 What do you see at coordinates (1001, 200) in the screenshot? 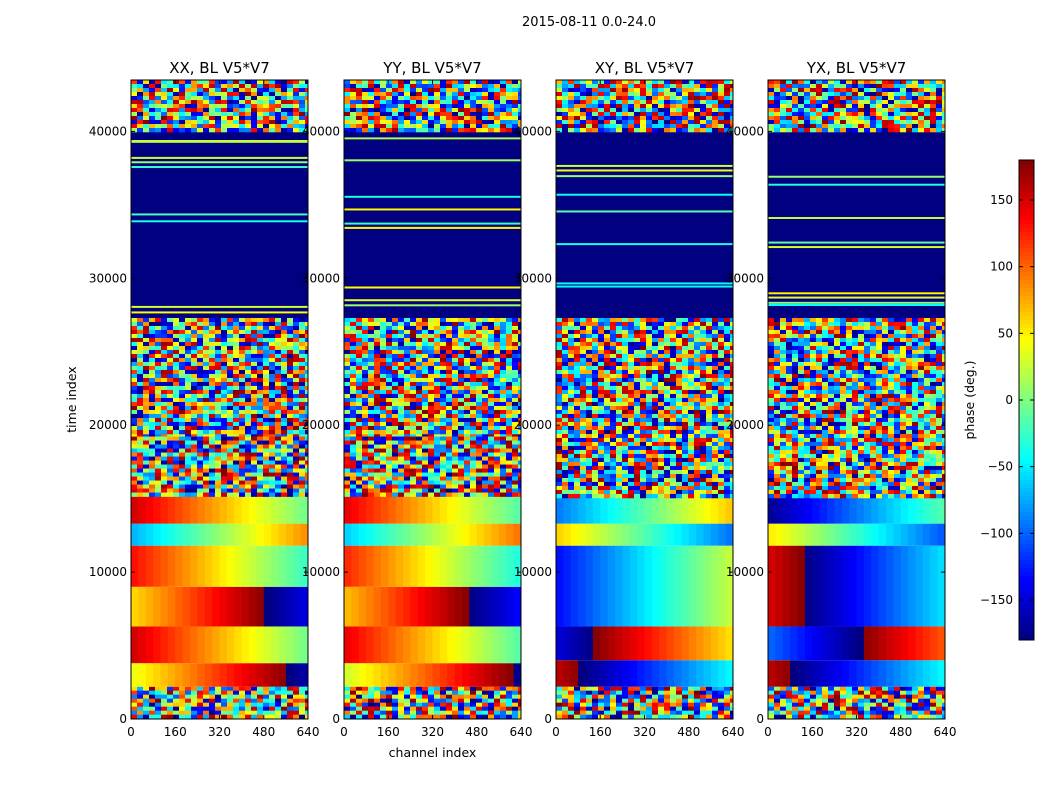
I see `colorbar-tick-label: 150` at bounding box center [1001, 200].